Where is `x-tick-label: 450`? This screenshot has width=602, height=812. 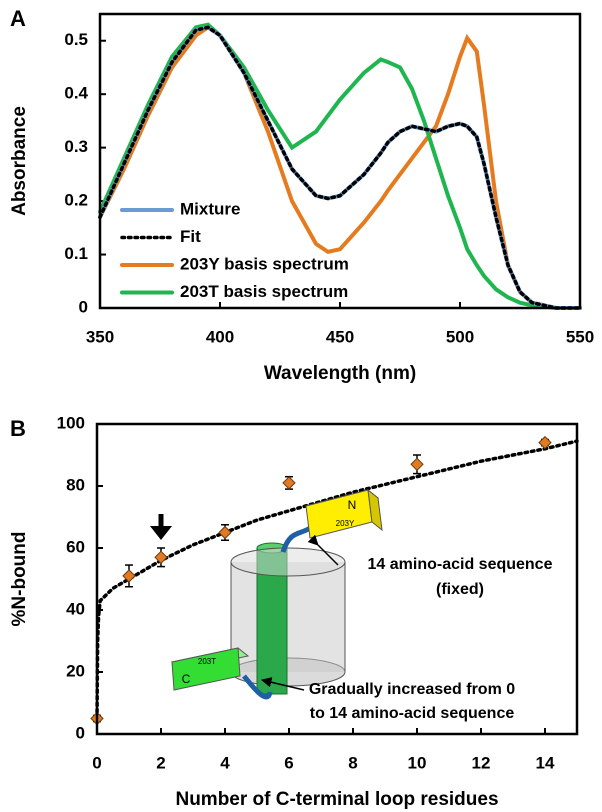
x-tick-label: 450 is located at coordinates (340, 336).